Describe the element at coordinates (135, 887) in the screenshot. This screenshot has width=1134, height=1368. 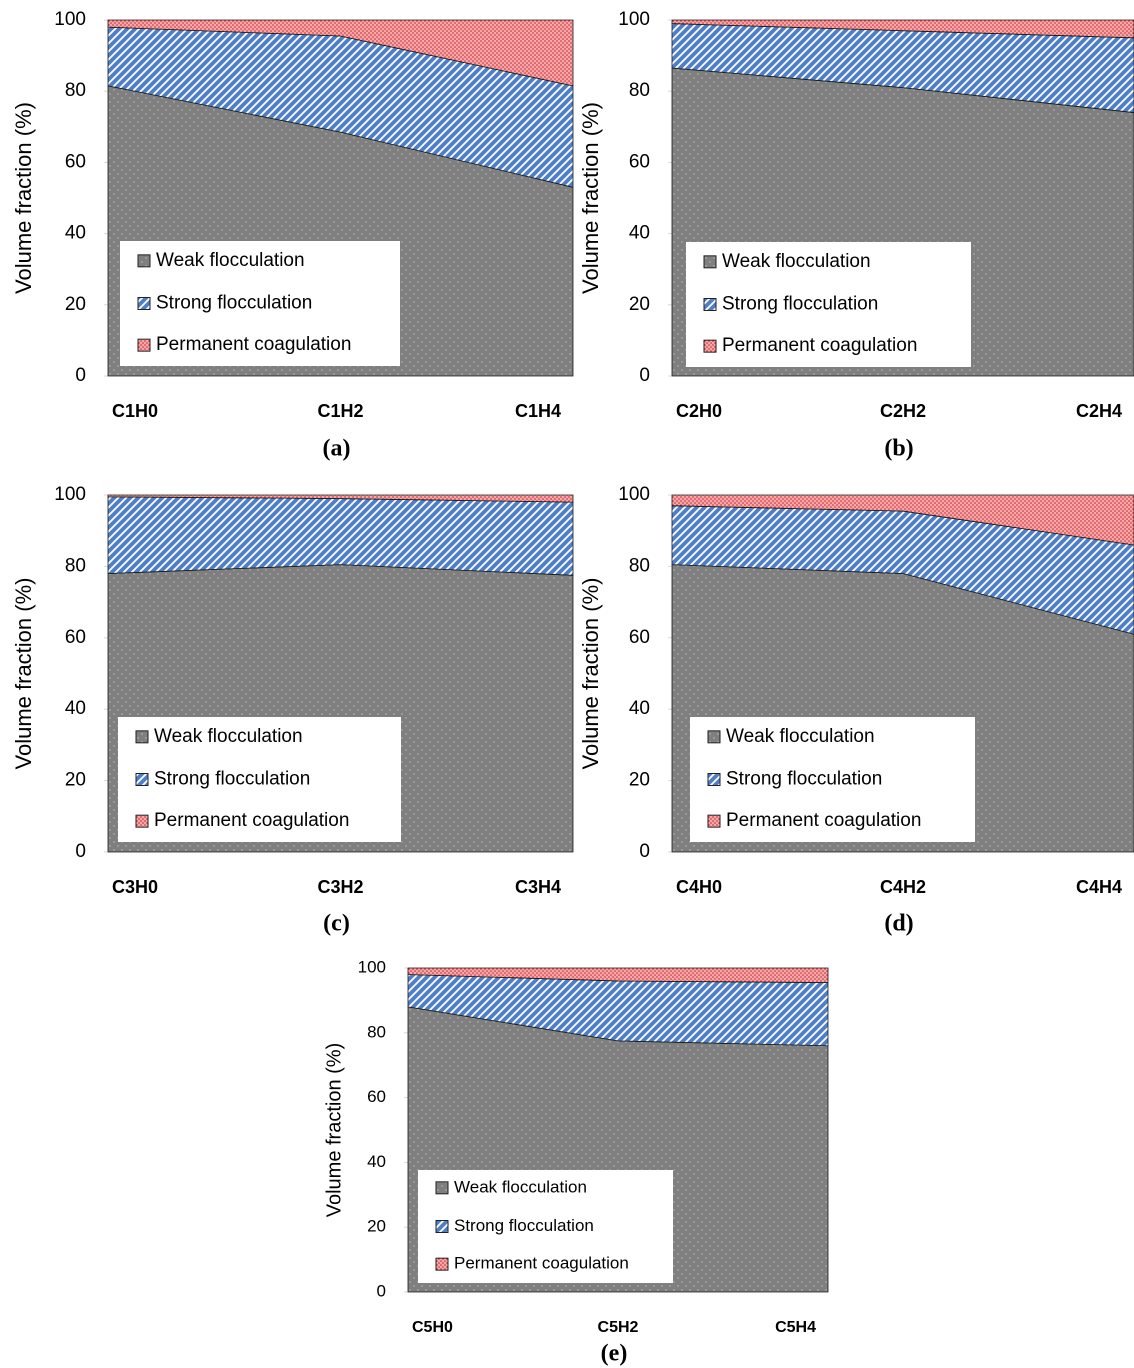
I see `x-tick-label: C3H0` at that location.